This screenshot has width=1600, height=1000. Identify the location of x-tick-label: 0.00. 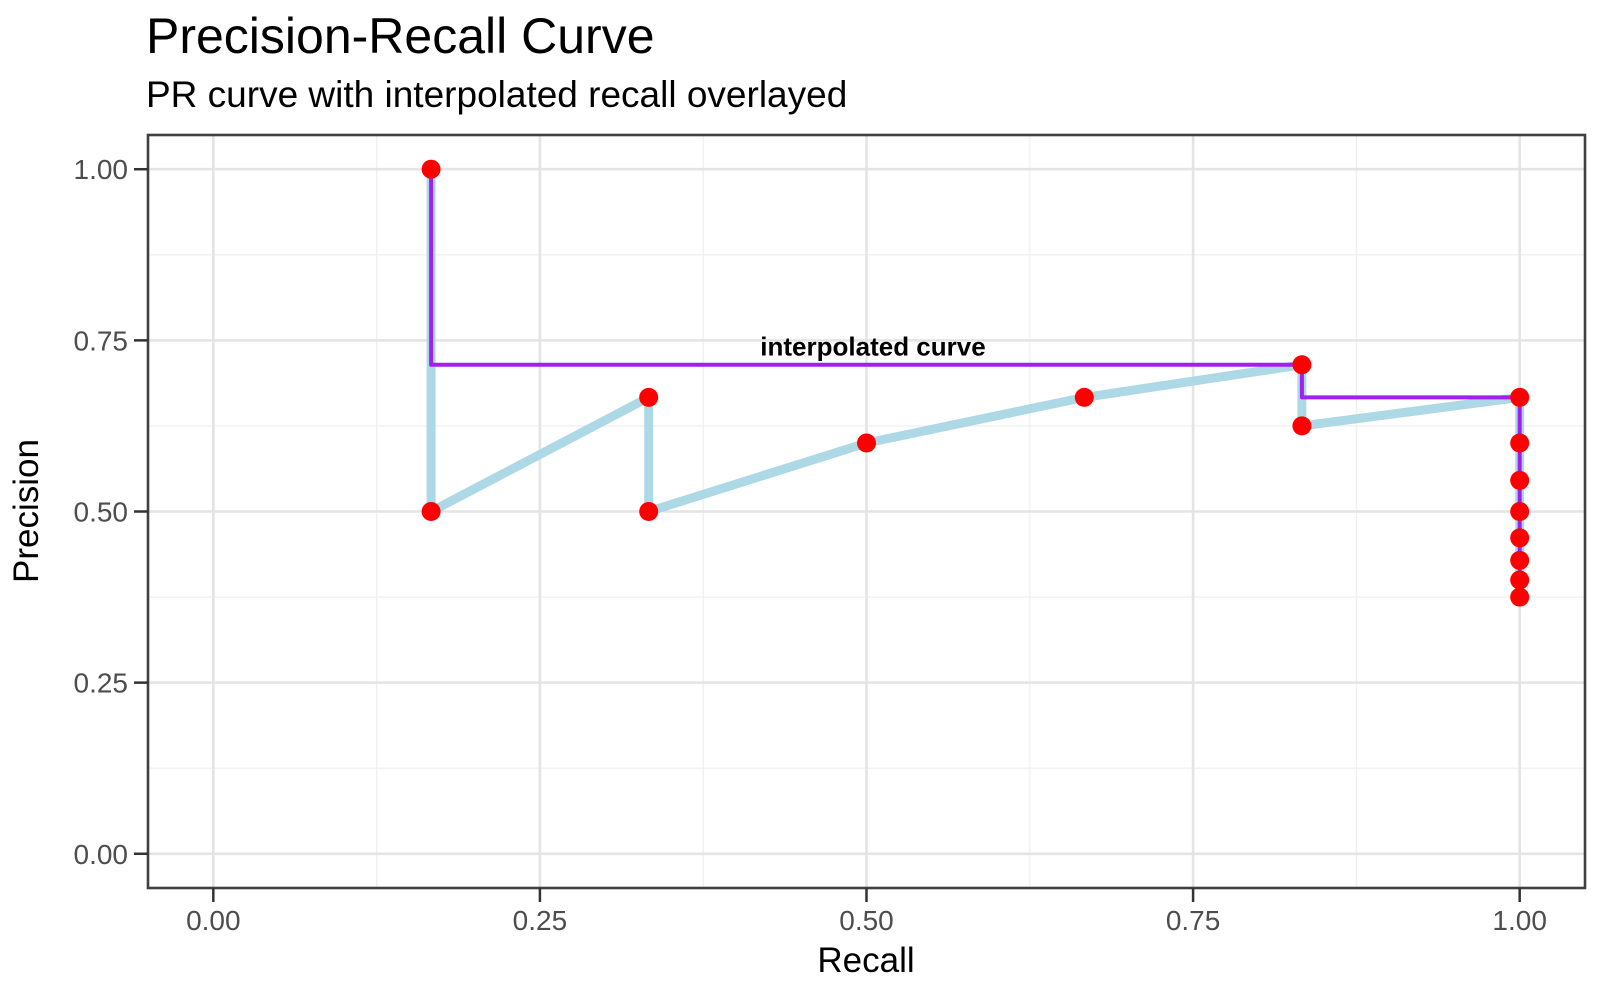
(213, 920).